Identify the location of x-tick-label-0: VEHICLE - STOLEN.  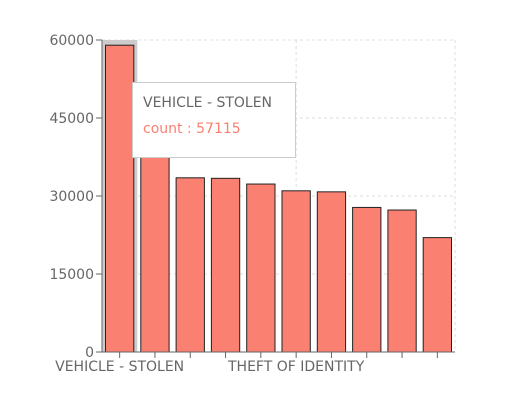
(119, 367).